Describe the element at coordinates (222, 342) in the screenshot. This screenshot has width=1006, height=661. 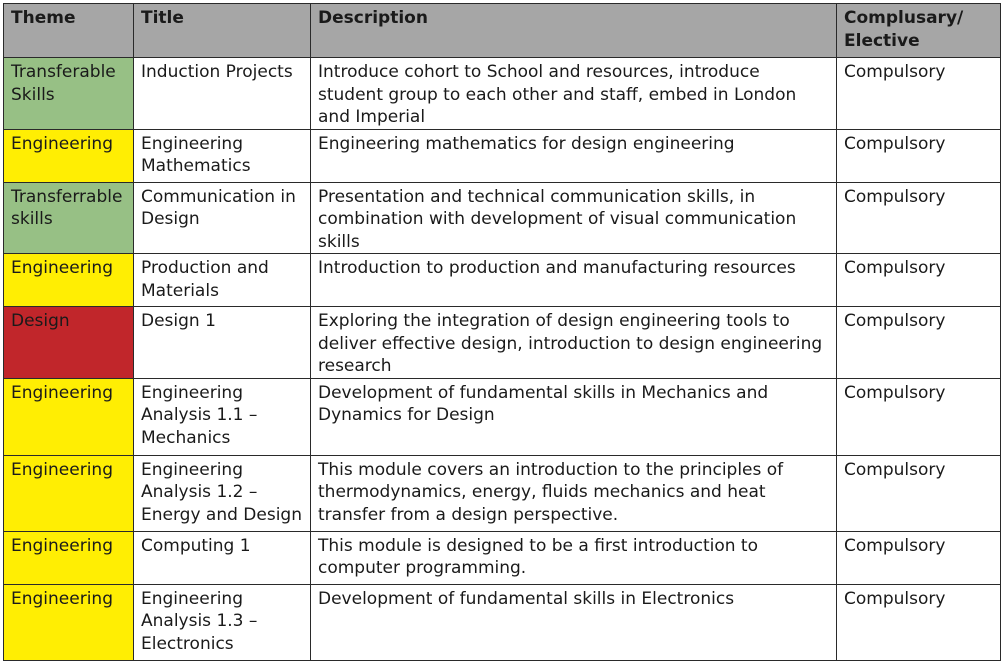
I see `title-cell: Design 1` at that location.